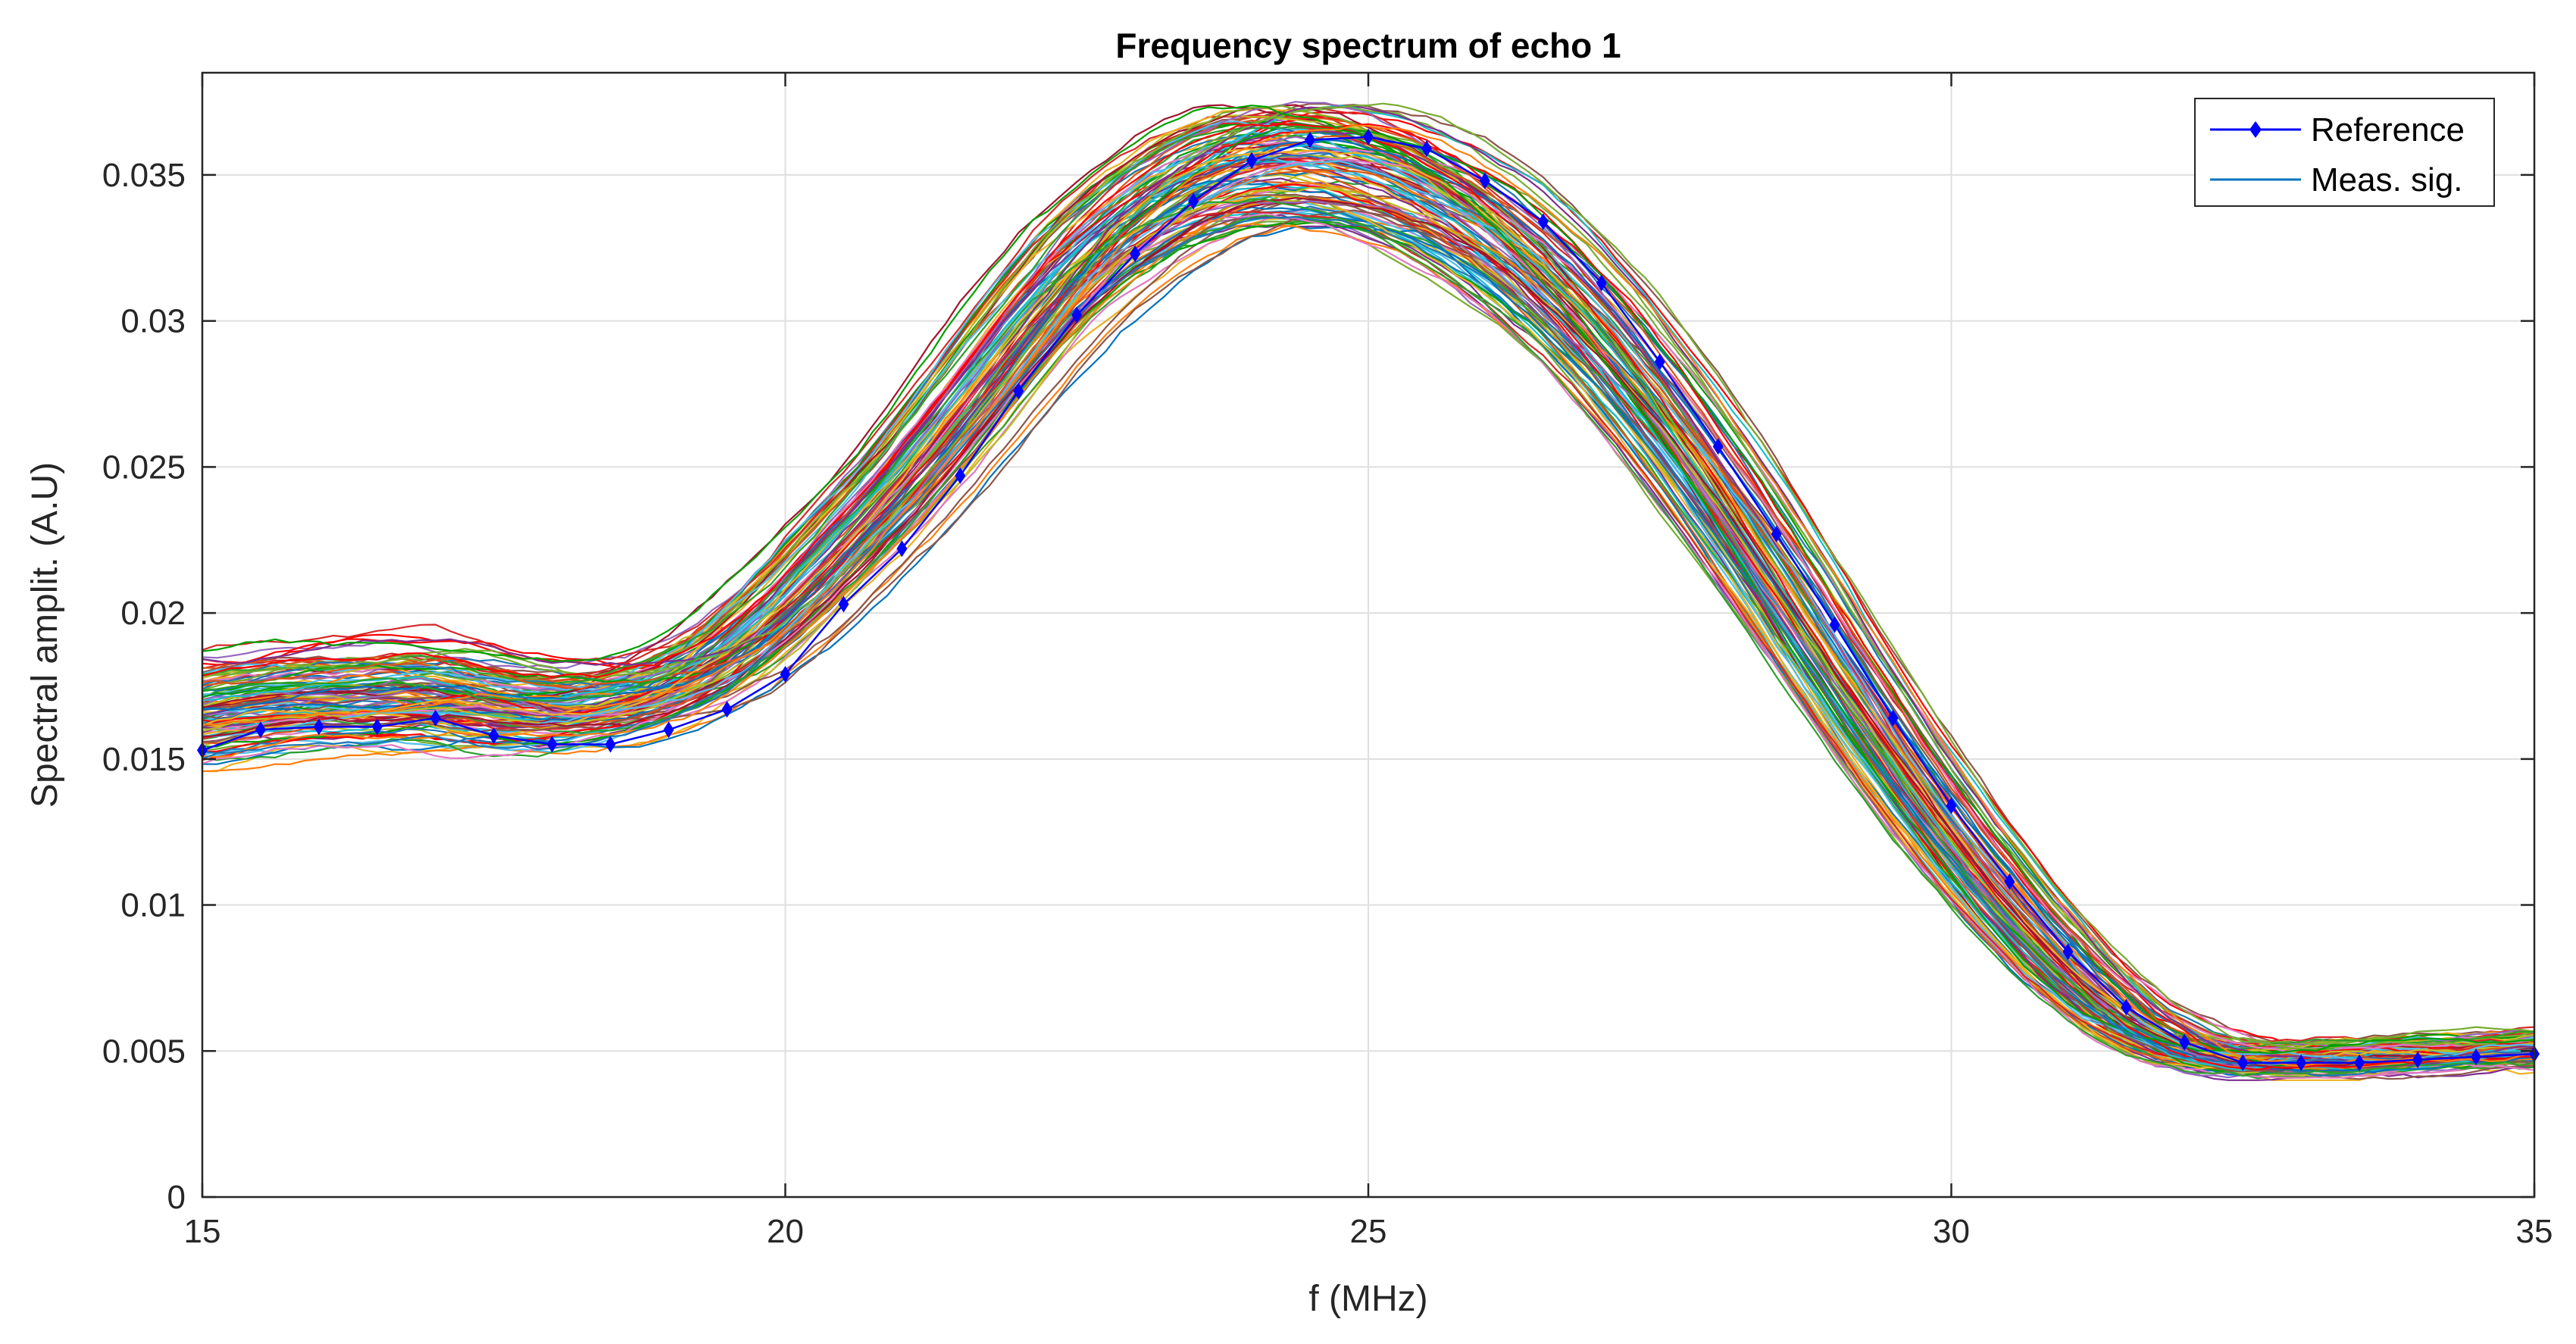  I want to click on y-tick-label: 0.005, so click(144, 1051).